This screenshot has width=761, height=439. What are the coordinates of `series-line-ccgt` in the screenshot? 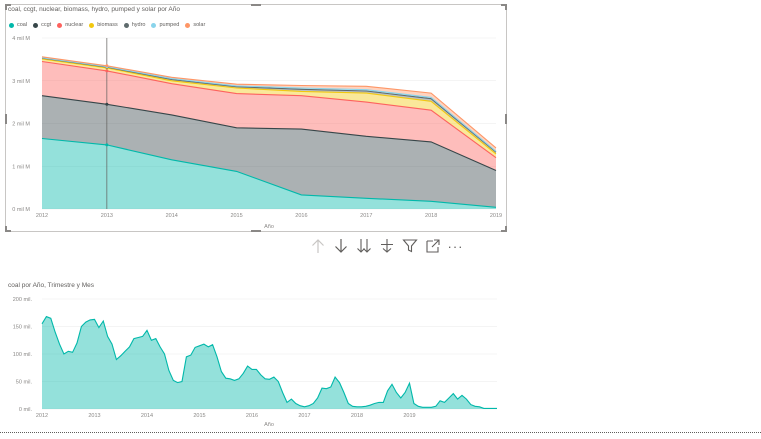 It's located at (269, 133).